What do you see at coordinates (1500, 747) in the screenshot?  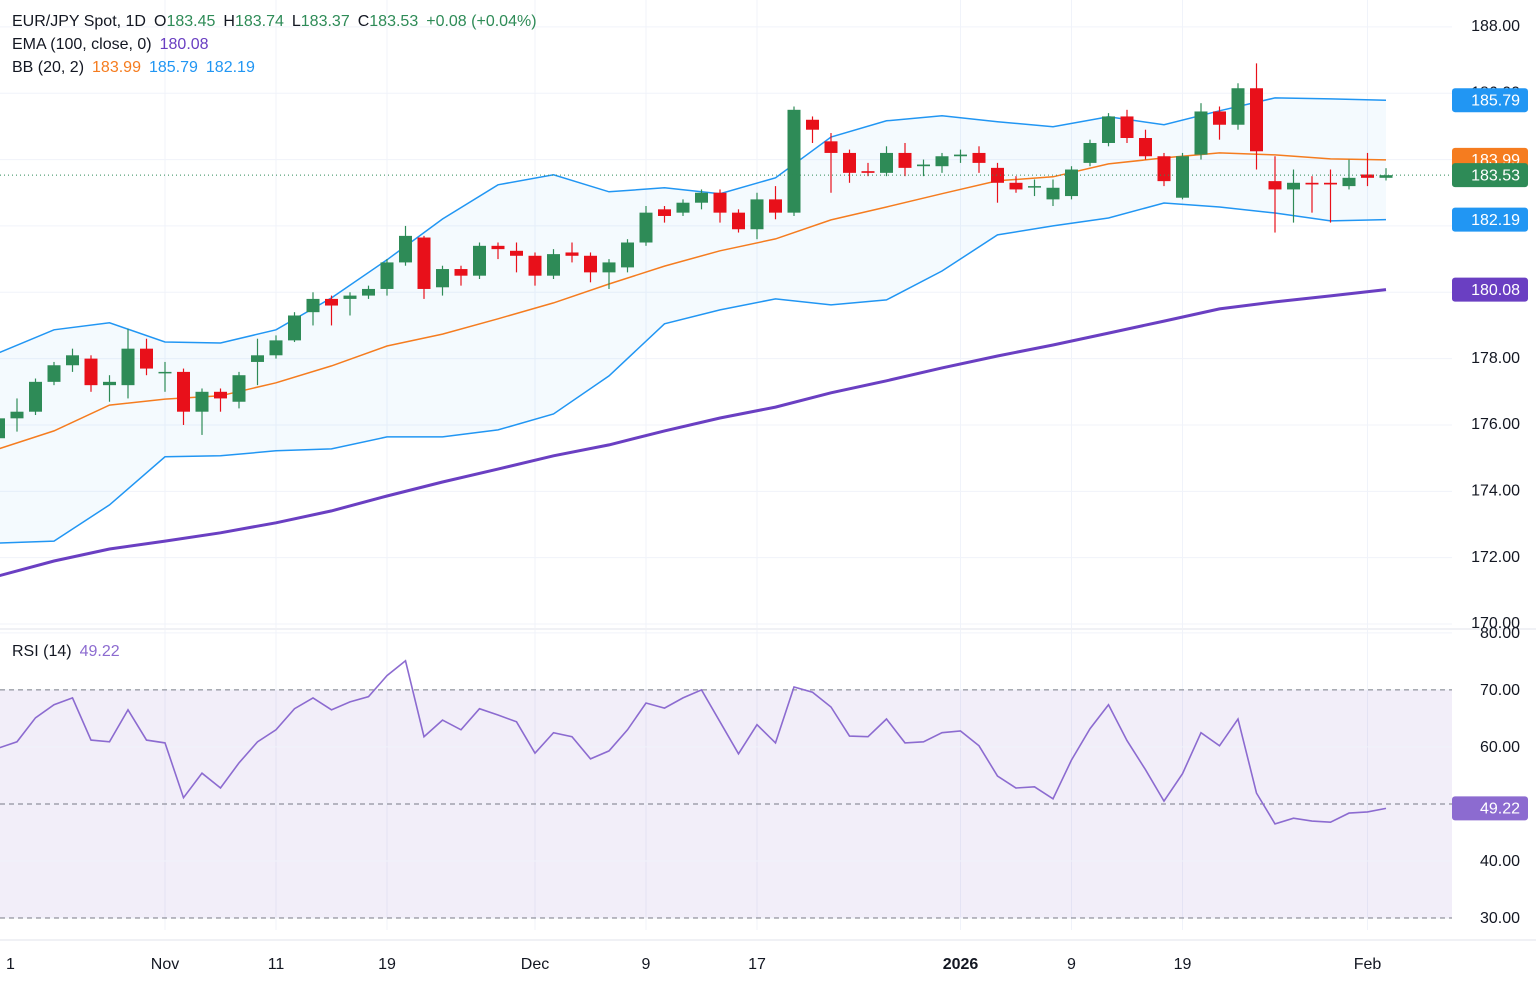 I see `y-tick-label: 60.00` at bounding box center [1500, 747].